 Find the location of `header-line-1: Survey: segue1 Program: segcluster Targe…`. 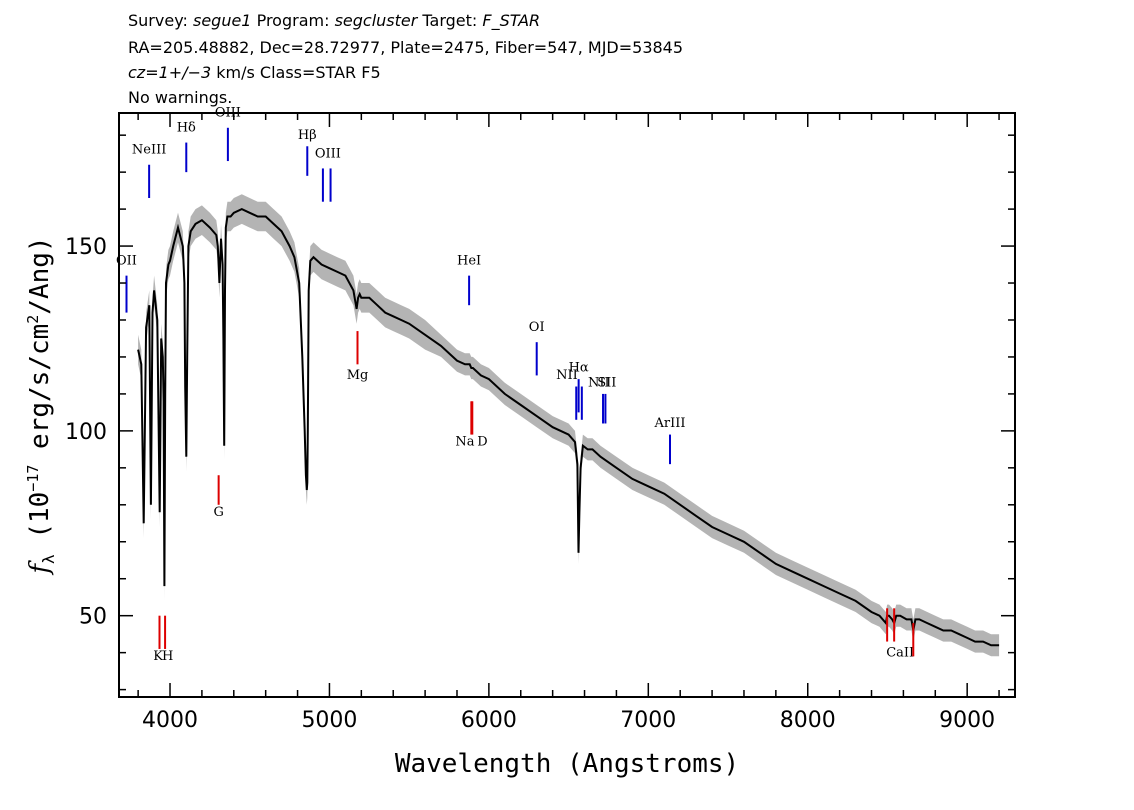

header-line-1: Survey: segue1 Program: segcluster Targe… is located at coordinates (334, 20).